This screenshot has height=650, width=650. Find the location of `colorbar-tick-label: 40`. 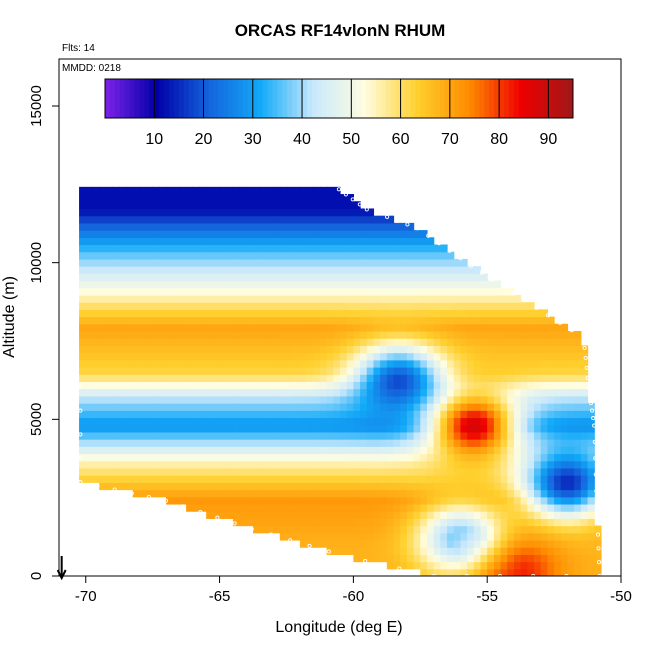

colorbar-tick-label: 40 is located at coordinates (302, 139).